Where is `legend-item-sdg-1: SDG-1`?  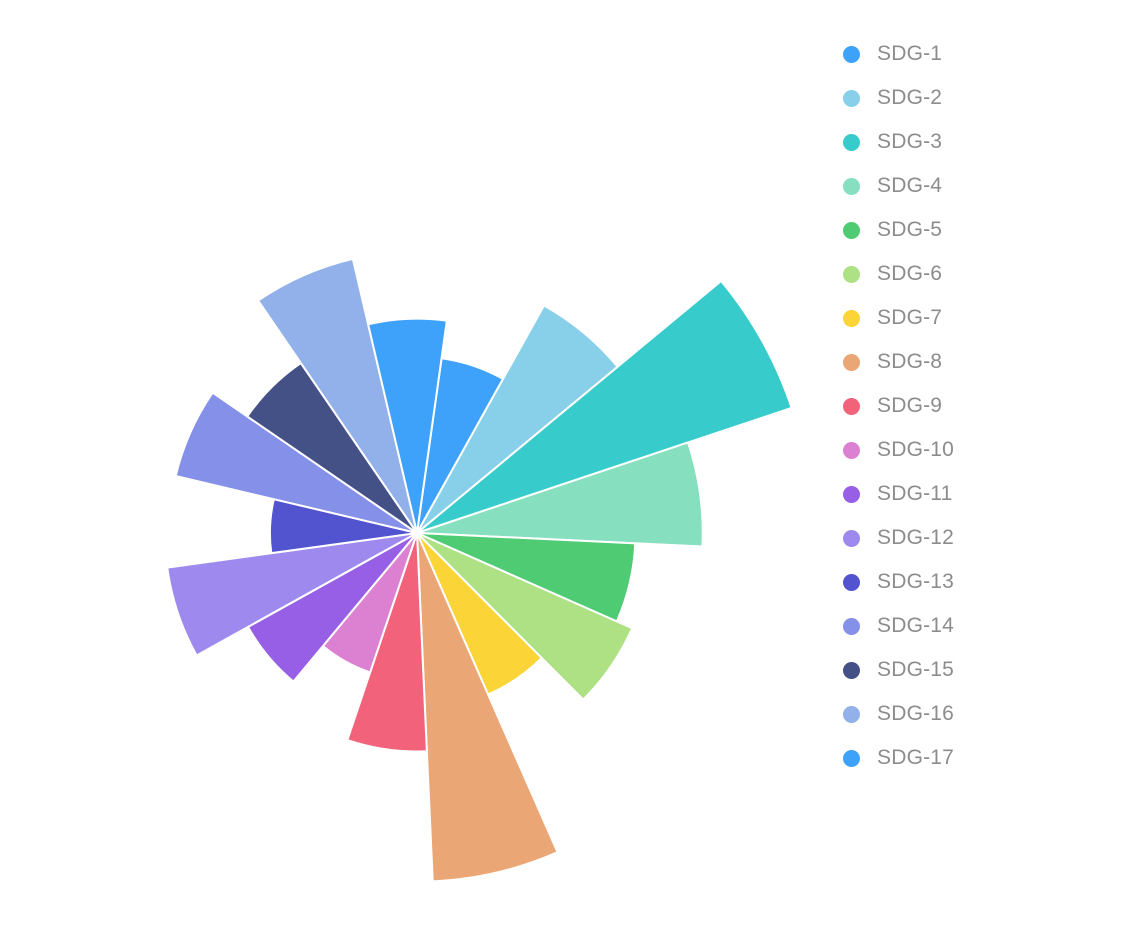
legend-item-sdg-1: SDG-1 is located at coordinates (983, 54).